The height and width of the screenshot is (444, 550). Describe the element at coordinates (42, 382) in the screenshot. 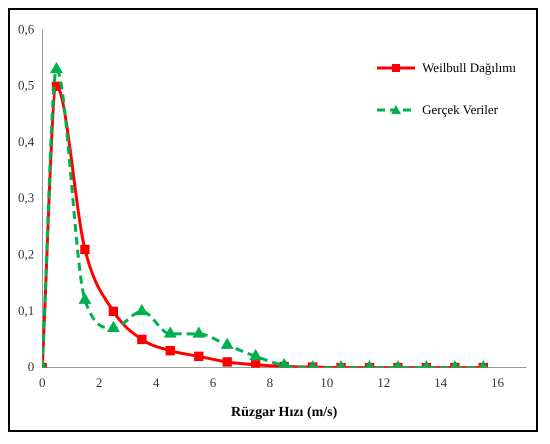

I see `x-tick-label: 0` at that location.